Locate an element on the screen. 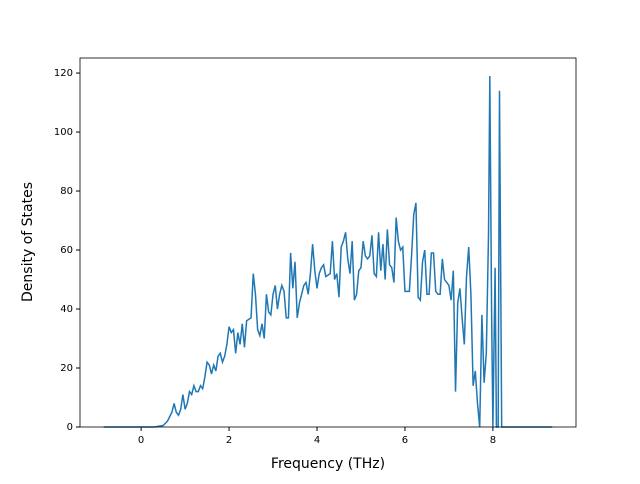  y-tick-label: 60 is located at coordinates (66, 250).